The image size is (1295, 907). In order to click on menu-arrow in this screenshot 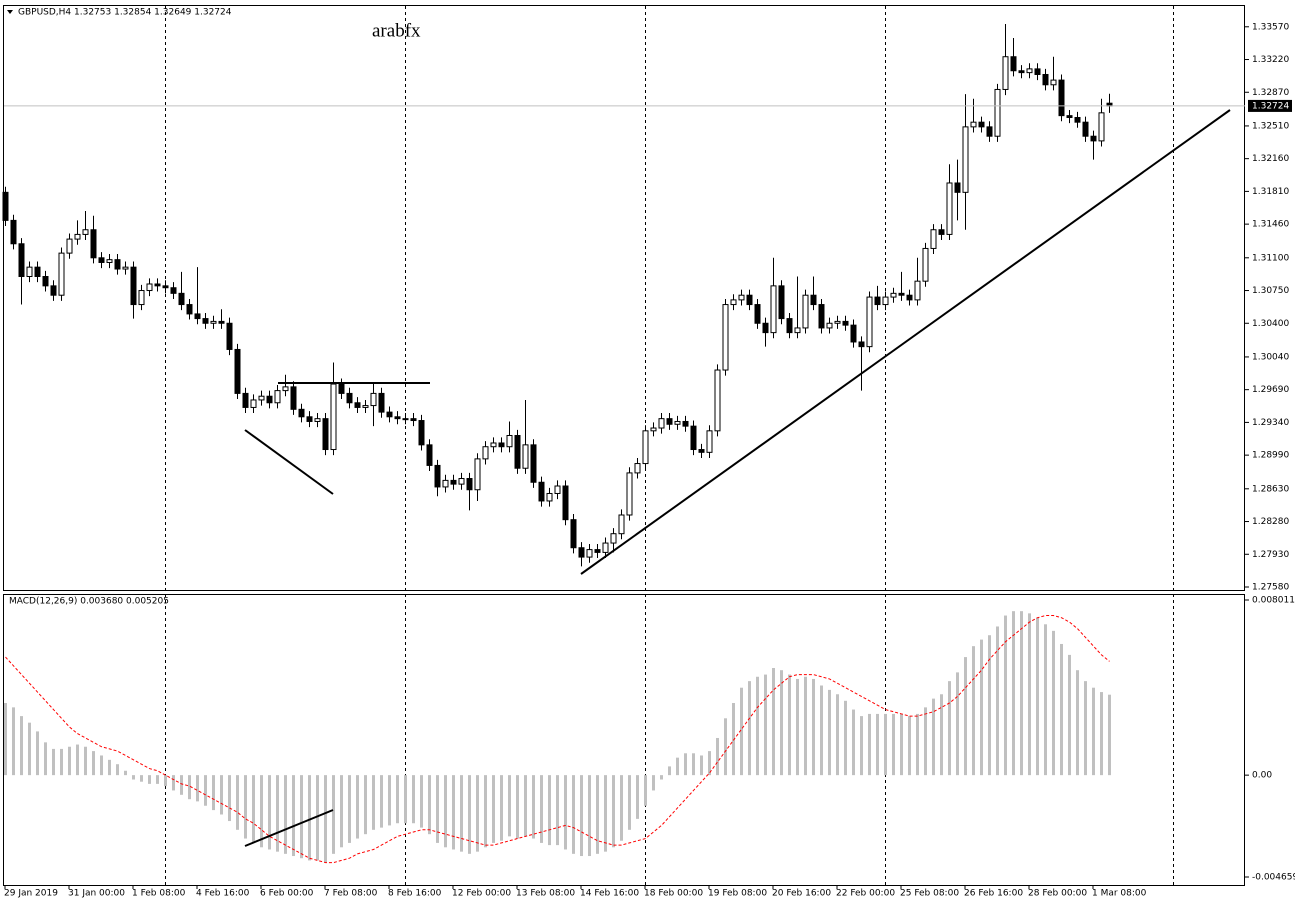, I will do `click(10, 12)`.